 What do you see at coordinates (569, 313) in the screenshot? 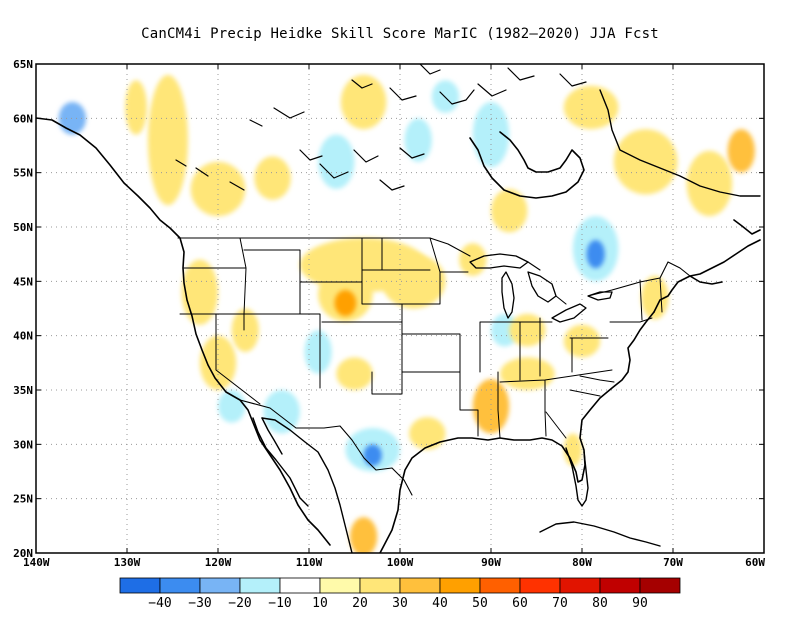
I see `lake-erie` at bounding box center [569, 313].